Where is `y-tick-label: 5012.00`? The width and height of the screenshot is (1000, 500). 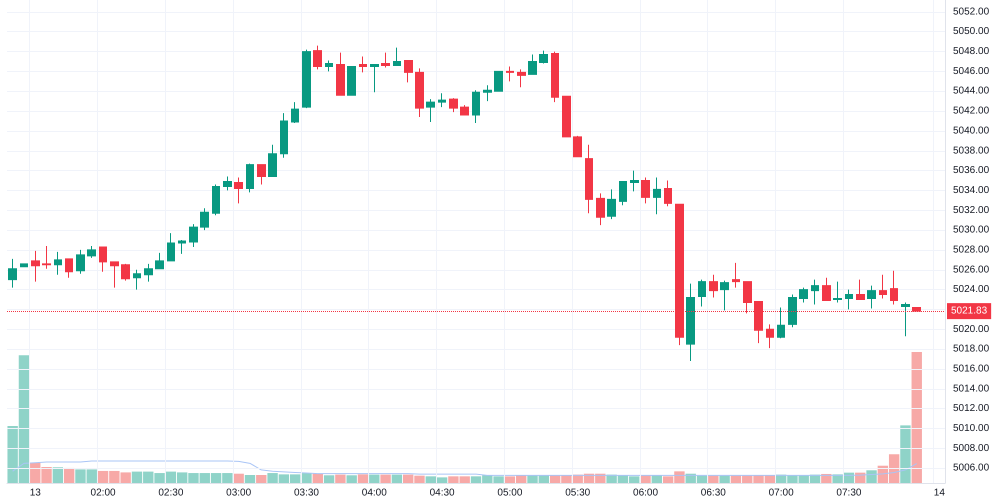 y-tick-label: 5012.00 is located at coordinates (971, 408).